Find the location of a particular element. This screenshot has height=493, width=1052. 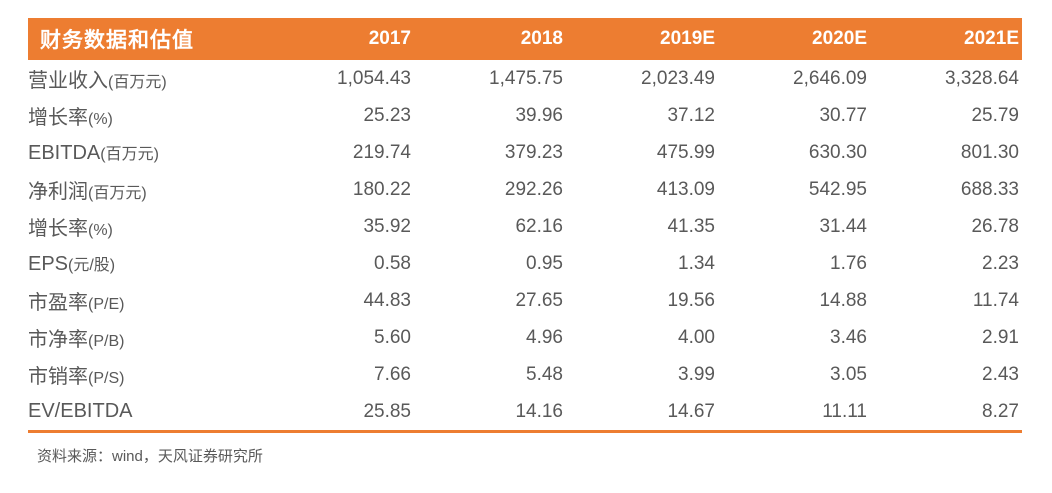

column-header: 2019E is located at coordinates (687, 38).